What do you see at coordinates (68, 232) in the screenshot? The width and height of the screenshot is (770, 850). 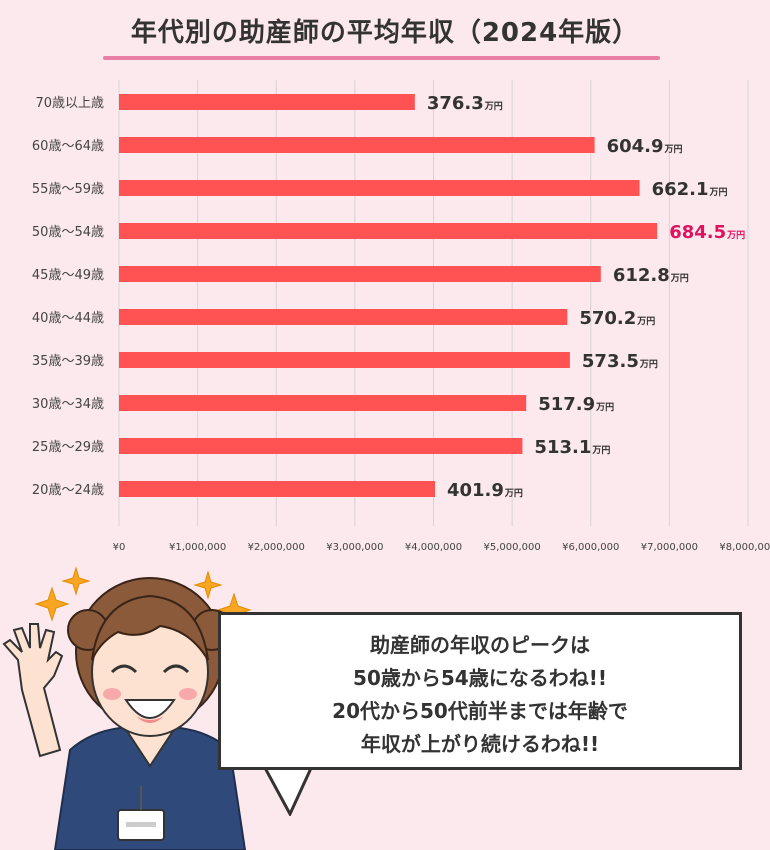 I see `category-label: 50歳〜54歳` at bounding box center [68, 232].